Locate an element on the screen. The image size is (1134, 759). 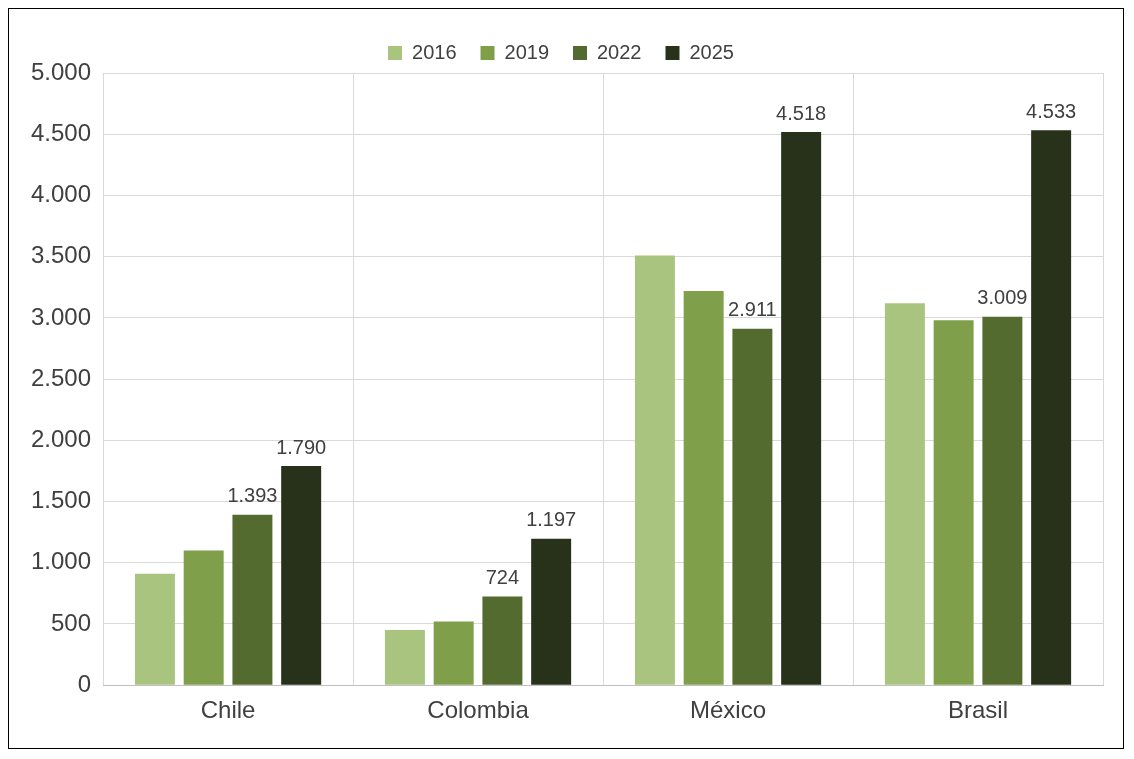
y-tick-label: 4.500 is located at coordinates (61, 132).